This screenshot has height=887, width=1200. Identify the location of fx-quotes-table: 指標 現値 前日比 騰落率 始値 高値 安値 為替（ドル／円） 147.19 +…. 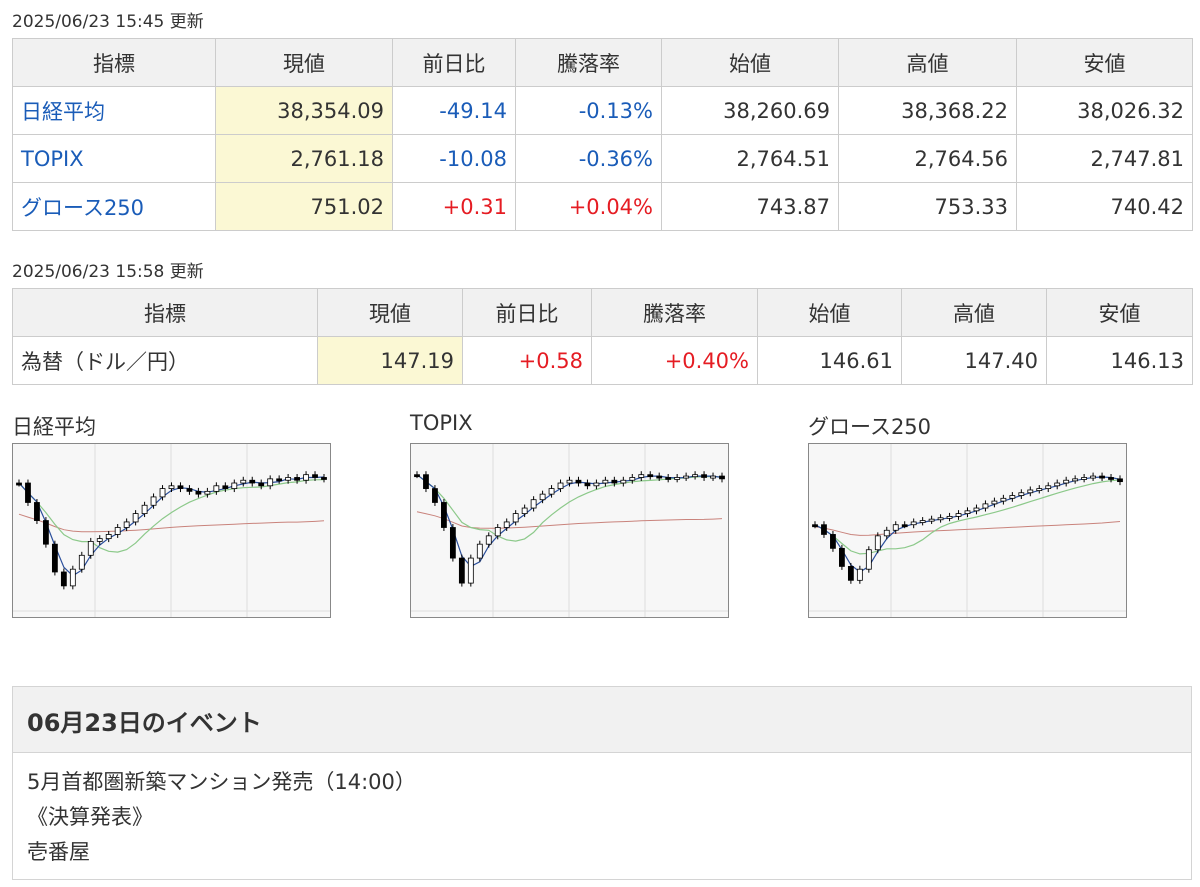
(602, 336).